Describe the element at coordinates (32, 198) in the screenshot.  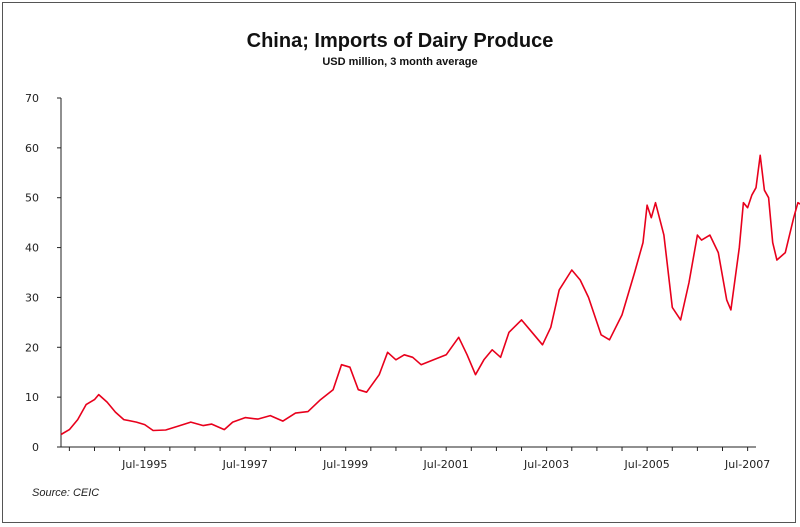
I see `y-tick-label: 50` at that location.